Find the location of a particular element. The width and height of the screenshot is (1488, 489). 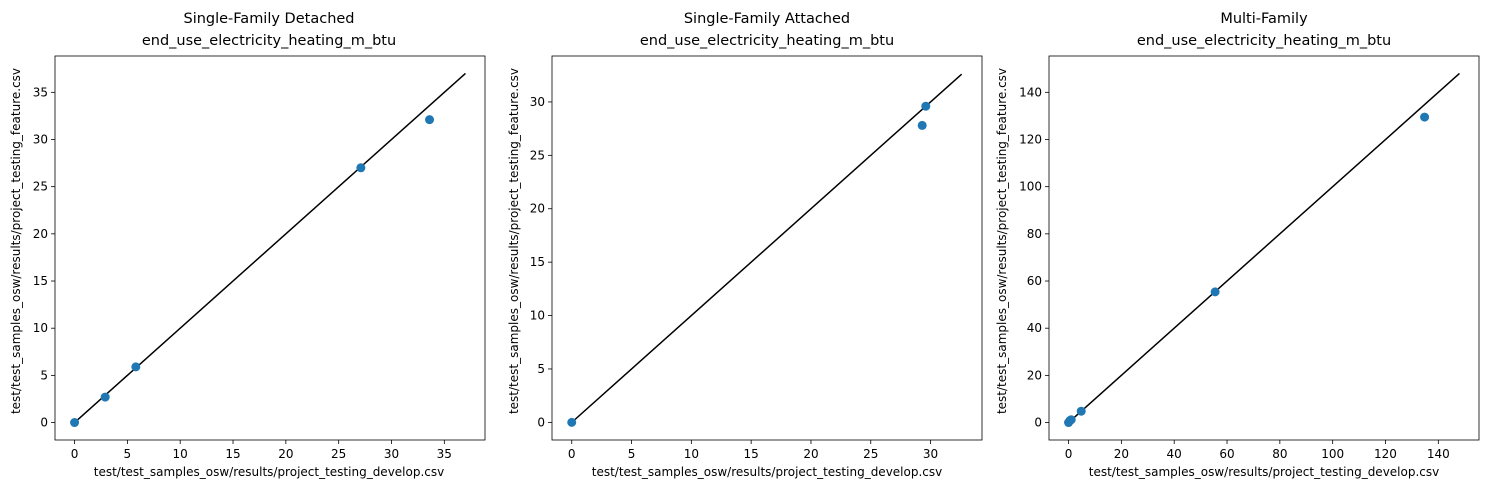

y-tick-label: 120 is located at coordinates (1030, 139).